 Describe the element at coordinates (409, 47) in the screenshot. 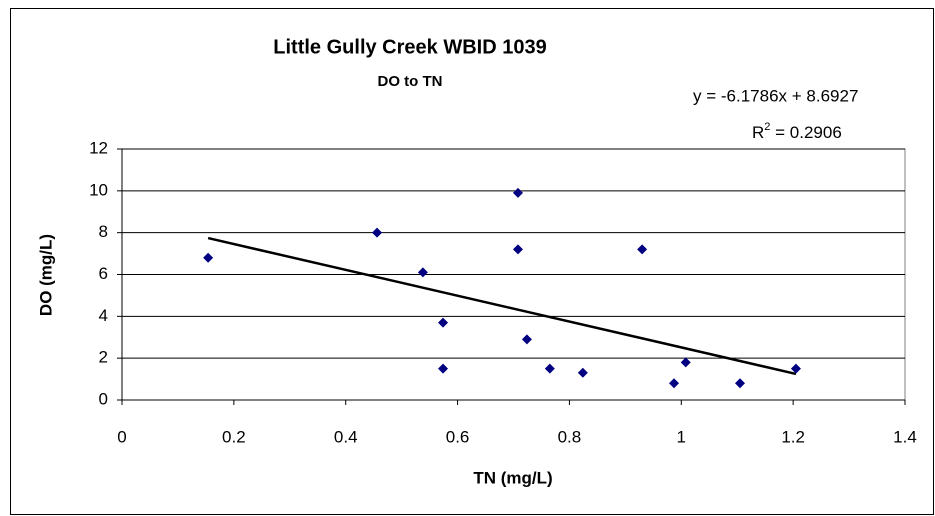

I see `chart-title: Little Gully Creek WBID 1039` at that location.